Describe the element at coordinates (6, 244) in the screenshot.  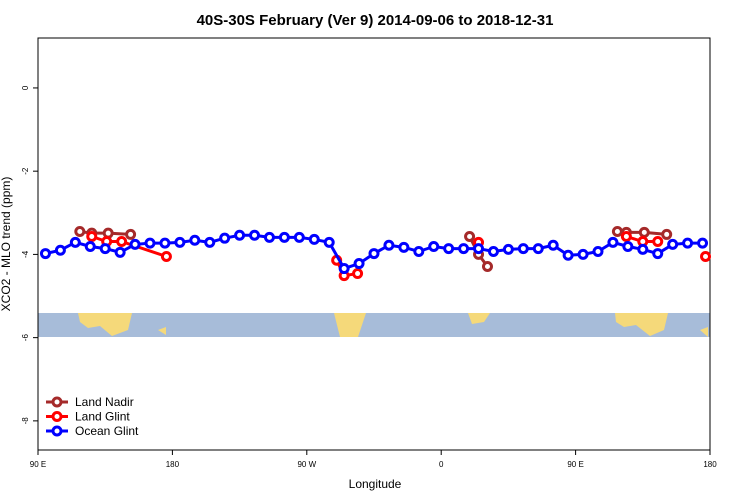
I see `y-axis-label: XCO2 - MLO trend (ppm)` at that location.